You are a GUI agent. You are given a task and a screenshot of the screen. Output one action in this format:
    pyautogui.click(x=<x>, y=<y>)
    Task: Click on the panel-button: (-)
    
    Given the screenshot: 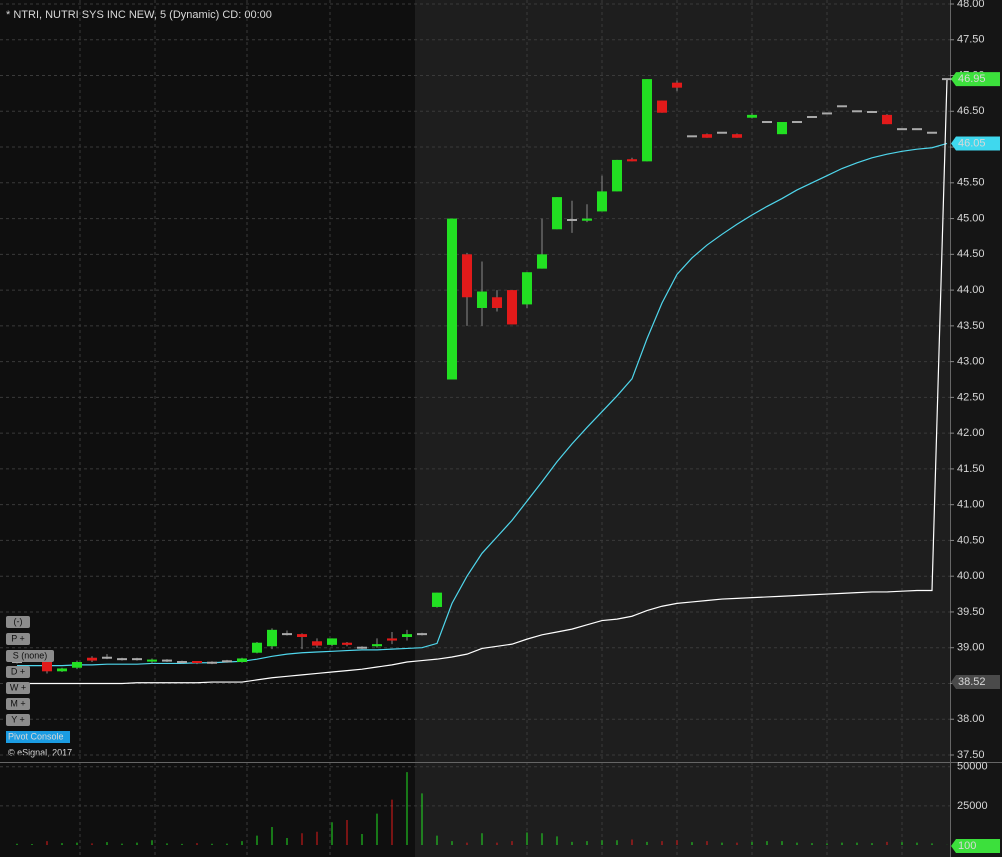 What is the action you would take?
    pyautogui.click(x=18, y=622)
    